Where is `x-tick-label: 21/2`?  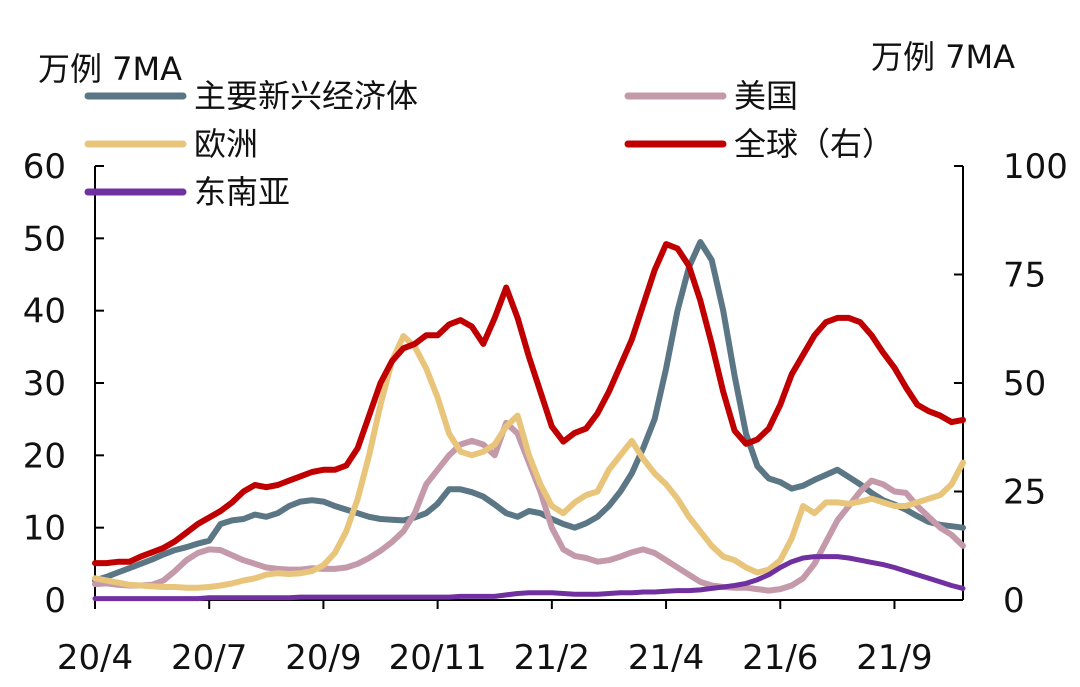 x-tick-label: 21/2 is located at coordinates (552, 658).